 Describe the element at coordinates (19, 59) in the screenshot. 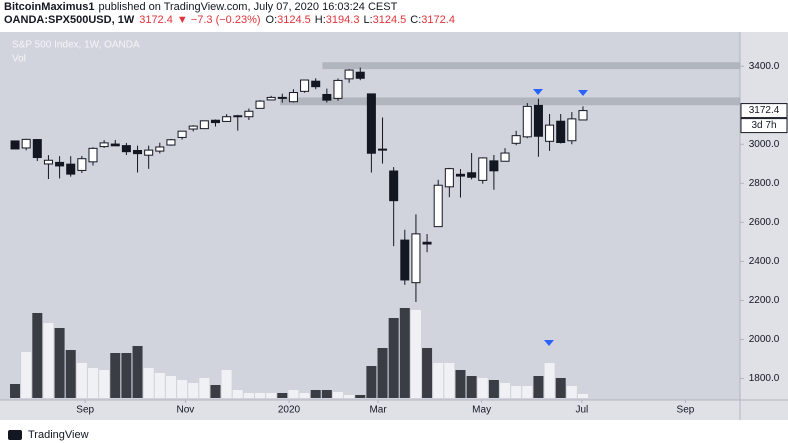

I see `volume-title: Vol` at that location.